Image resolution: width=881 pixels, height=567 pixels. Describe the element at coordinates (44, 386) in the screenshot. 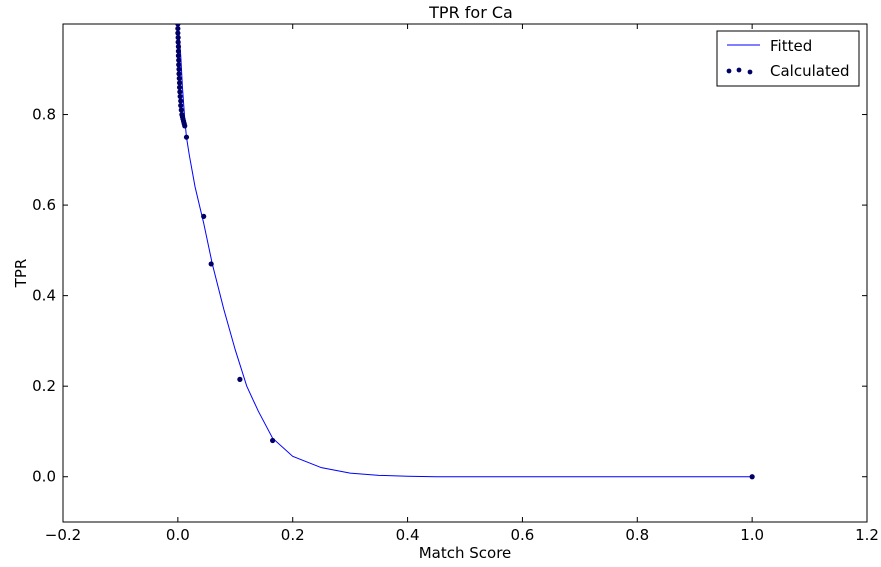

I see `y-tick-label: 0.2` at that location.